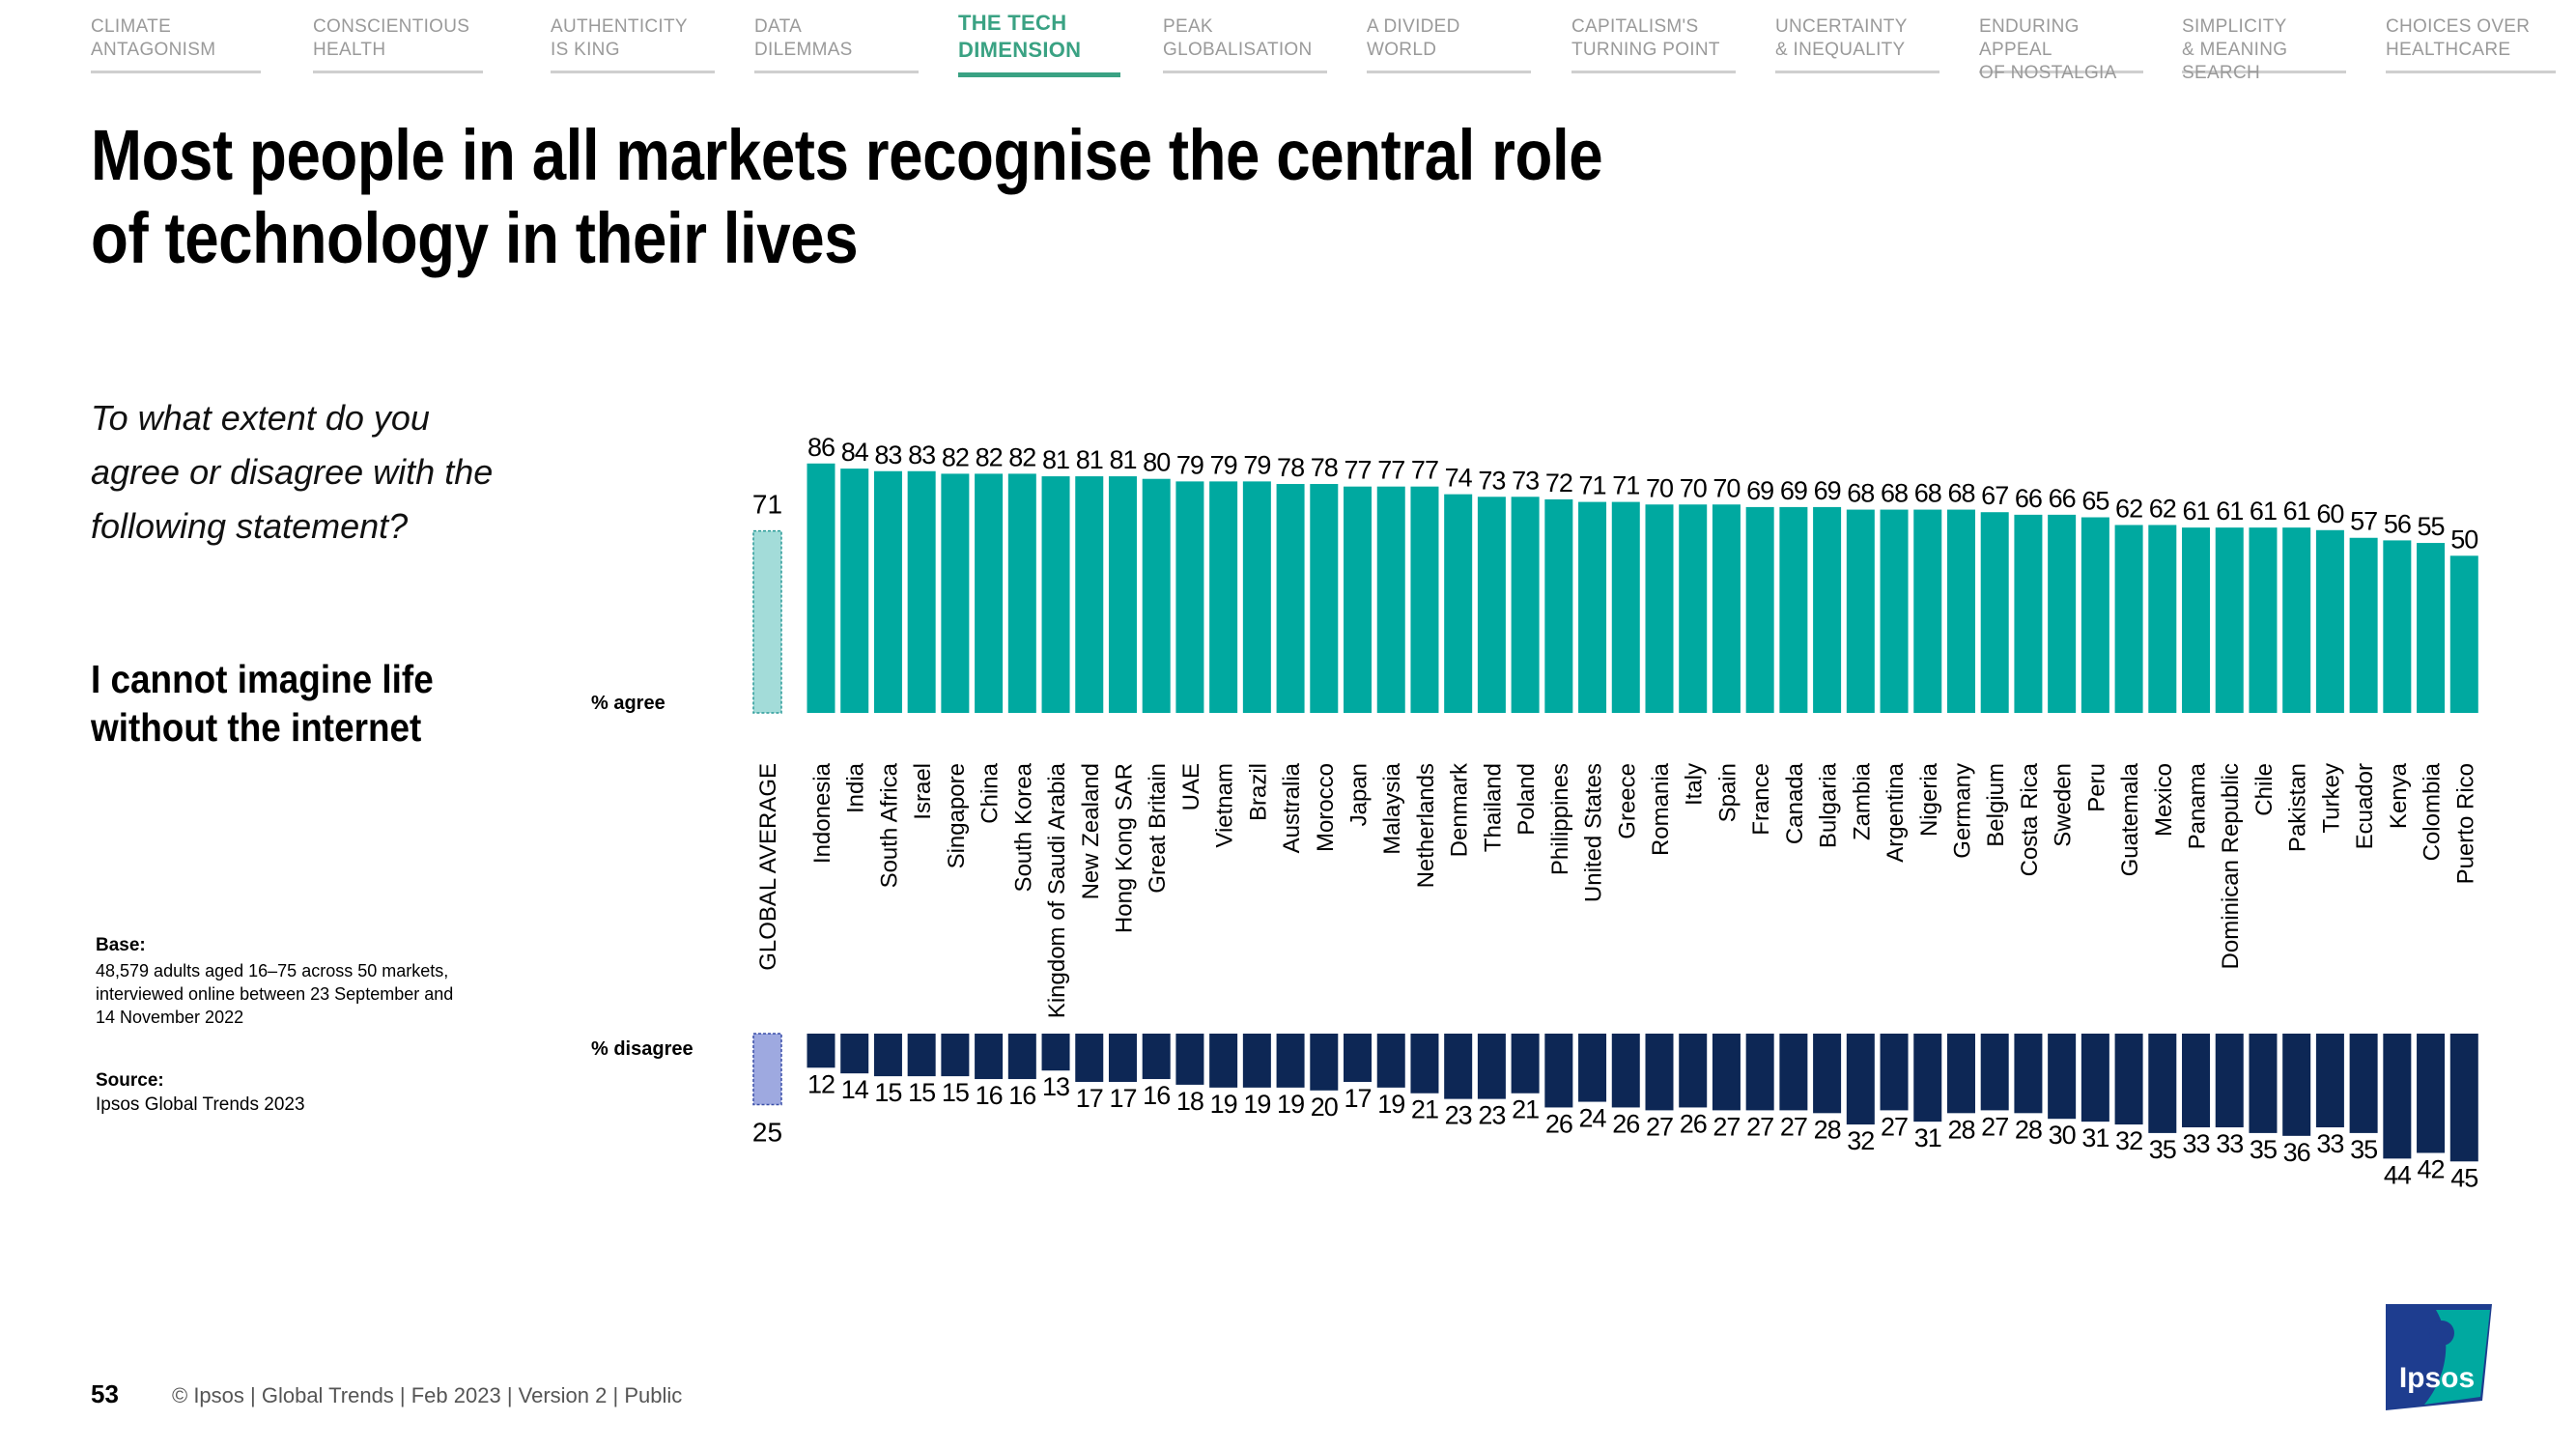 The width and height of the screenshot is (2576, 1449). Describe the element at coordinates (2471, 44) in the screenshot. I see `nav-tab-healthcare: CHOICES OVER HEALTHCARE` at that location.